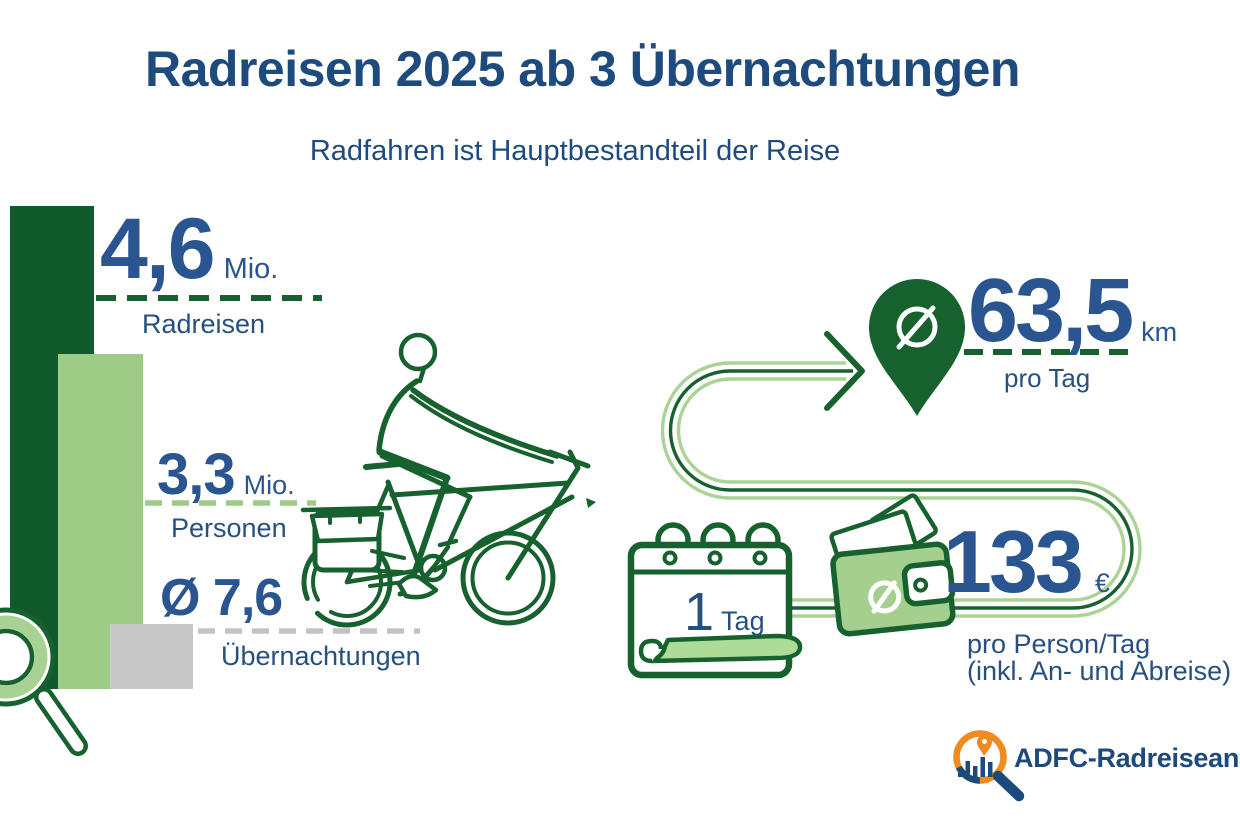 The width and height of the screenshot is (1240, 827). What do you see at coordinates (269, 485) in the screenshot?
I see `stat-personen-unit: Mio.` at bounding box center [269, 485].